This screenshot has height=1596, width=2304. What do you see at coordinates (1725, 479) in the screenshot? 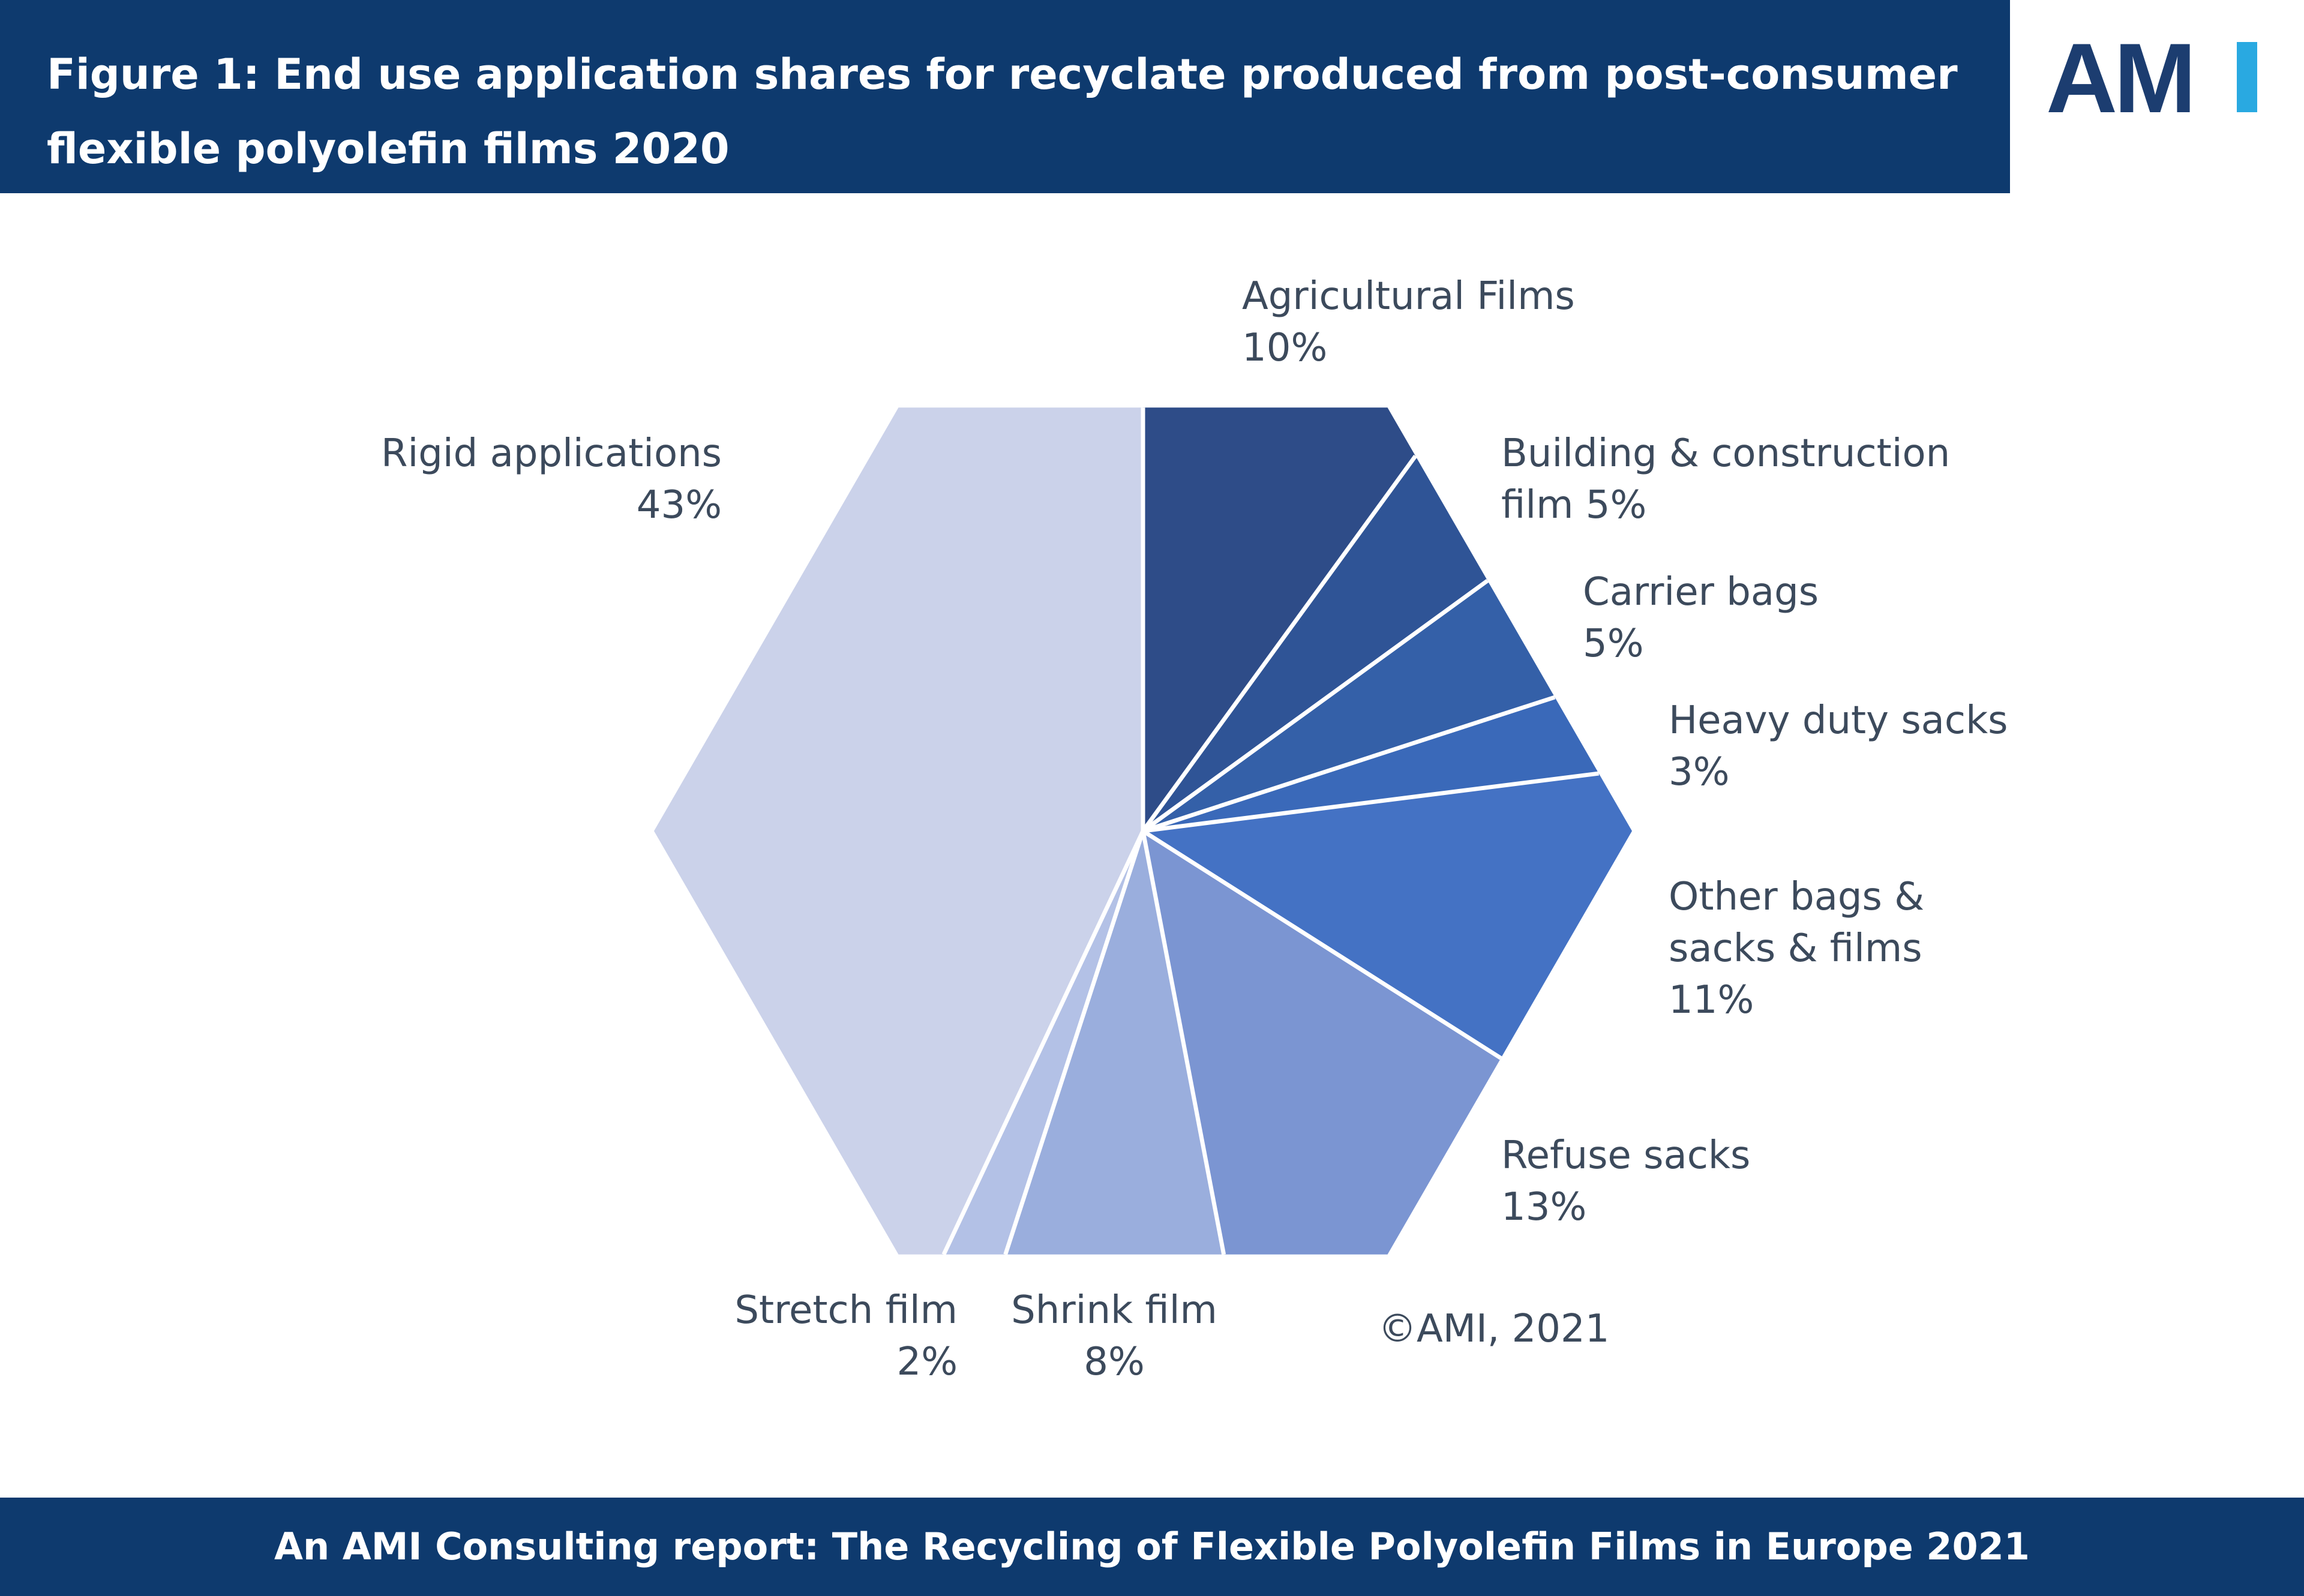
I see `slice-label: Building & construction film 5%` at bounding box center [1725, 479].